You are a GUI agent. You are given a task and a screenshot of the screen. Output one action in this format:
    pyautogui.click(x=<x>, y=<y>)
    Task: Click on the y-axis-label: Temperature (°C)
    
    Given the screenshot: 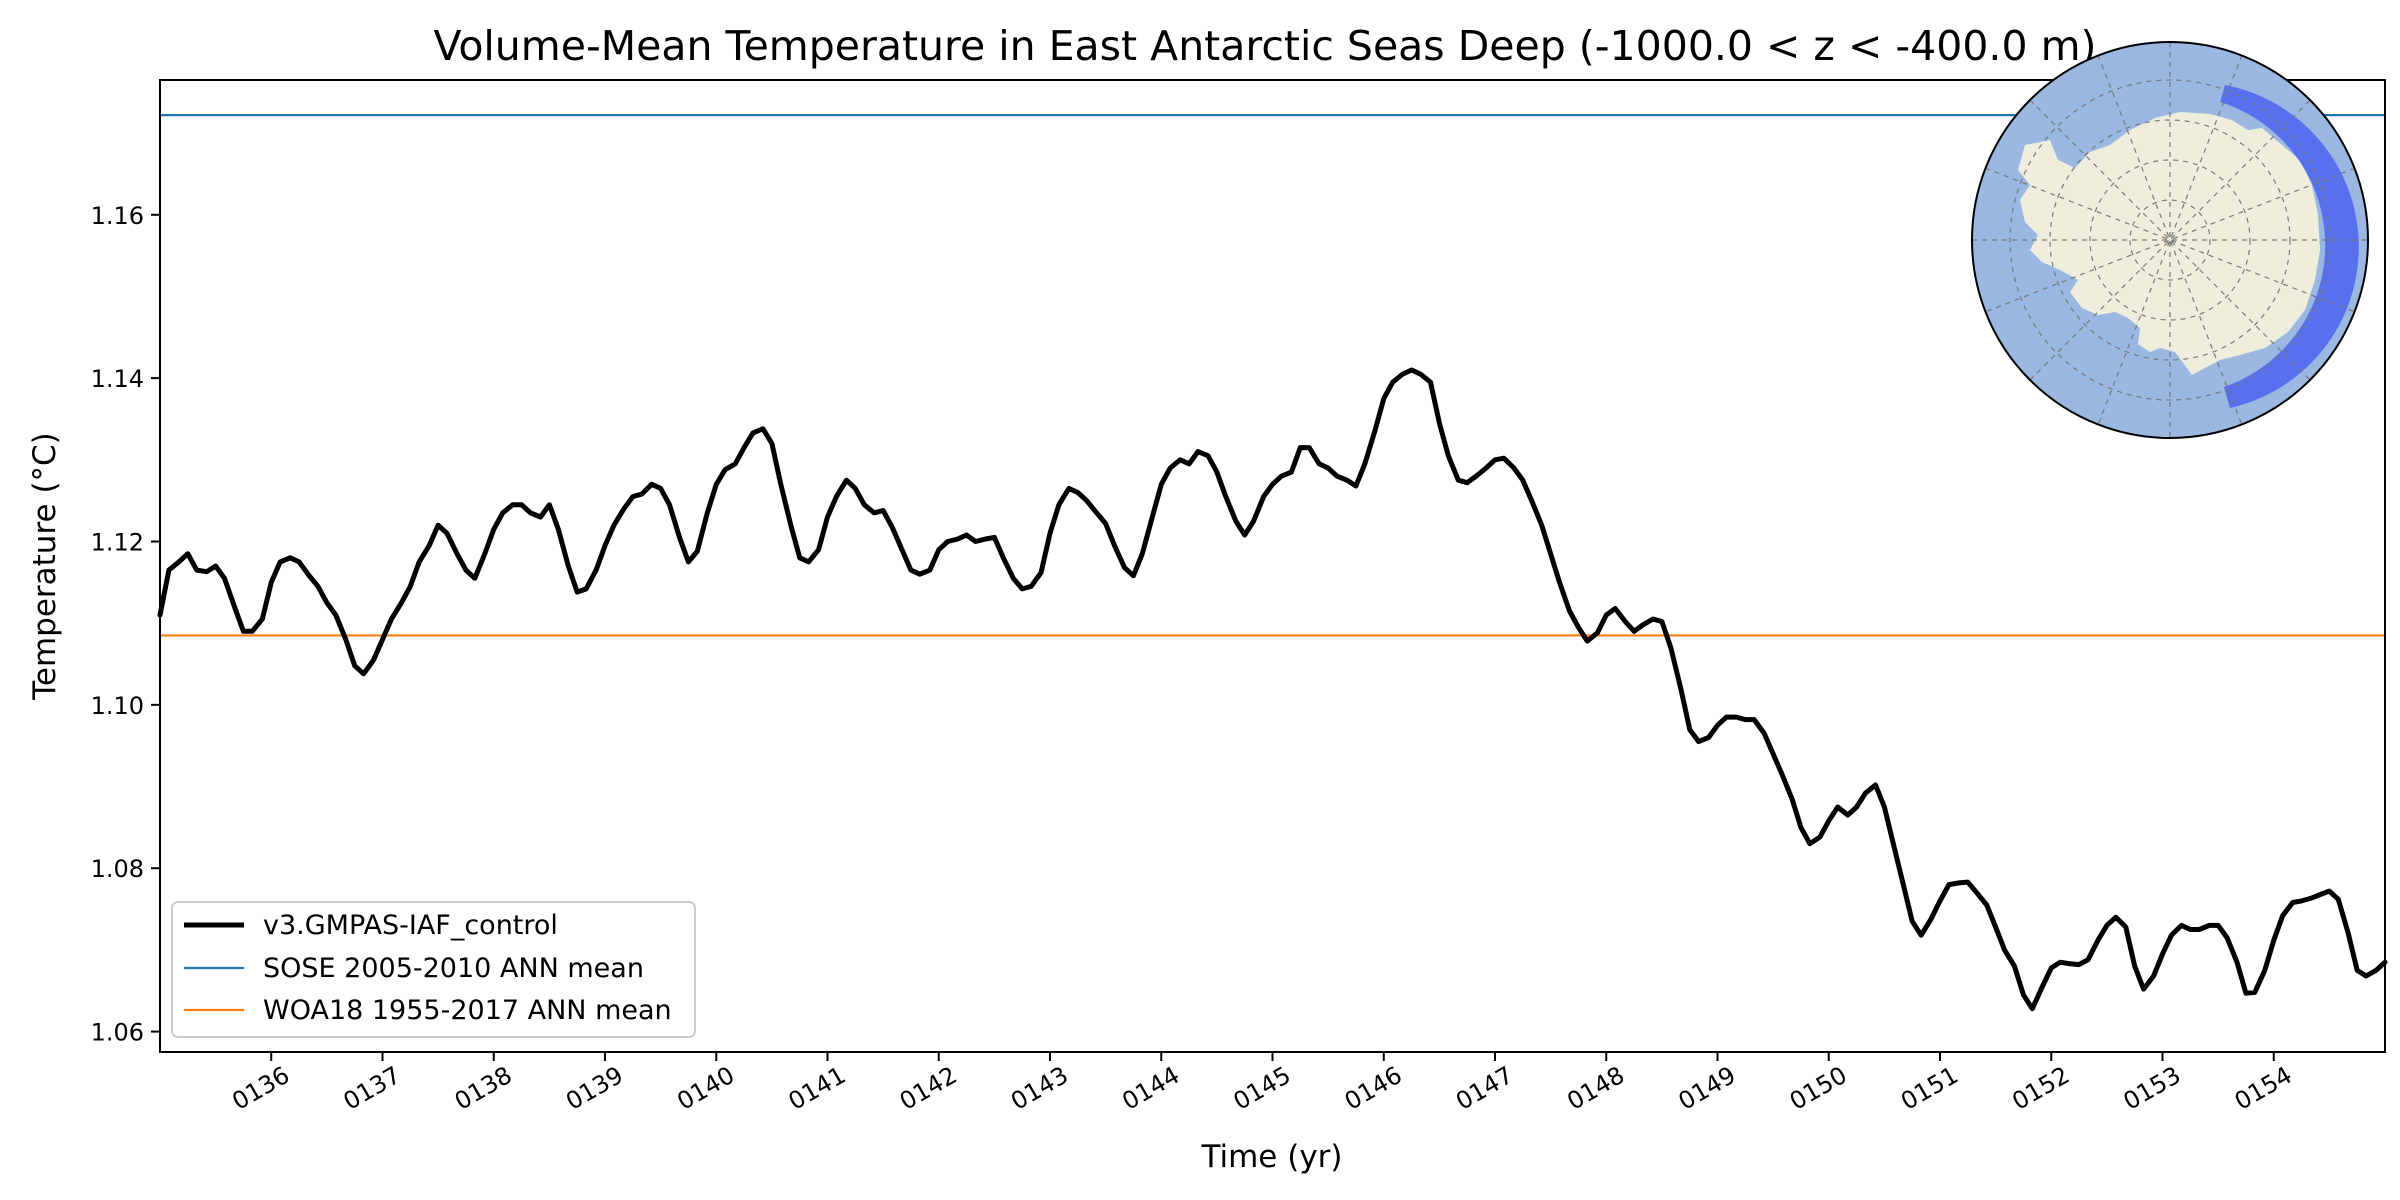 What is the action you would take?
    pyautogui.click(x=45, y=566)
    